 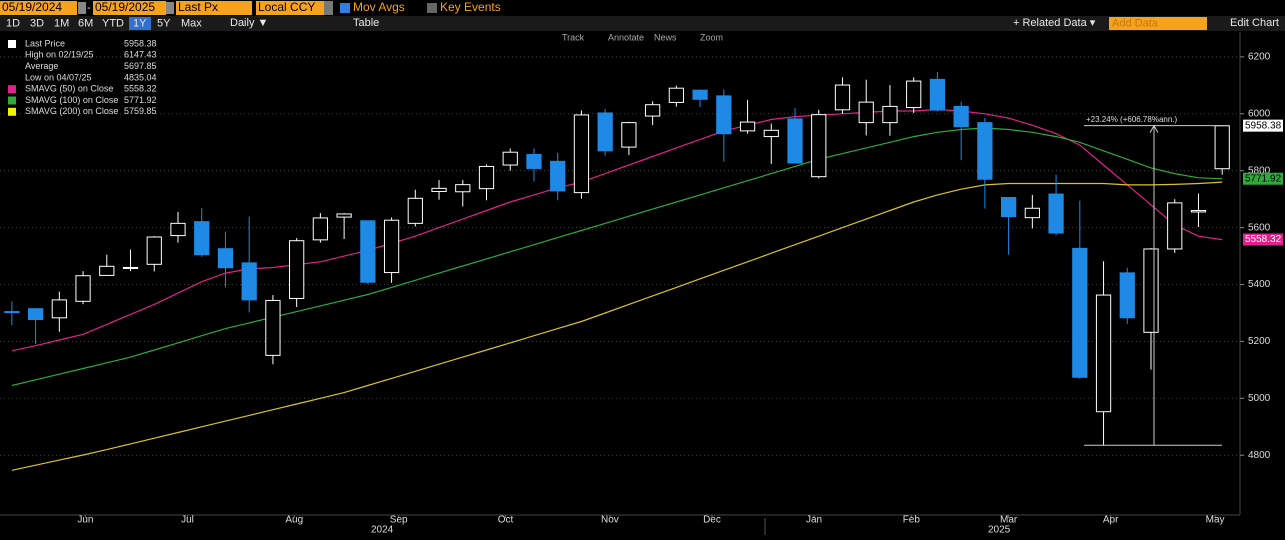 What do you see at coordinates (13, 23) in the screenshot?
I see `period-button: 1D` at bounding box center [13, 23].